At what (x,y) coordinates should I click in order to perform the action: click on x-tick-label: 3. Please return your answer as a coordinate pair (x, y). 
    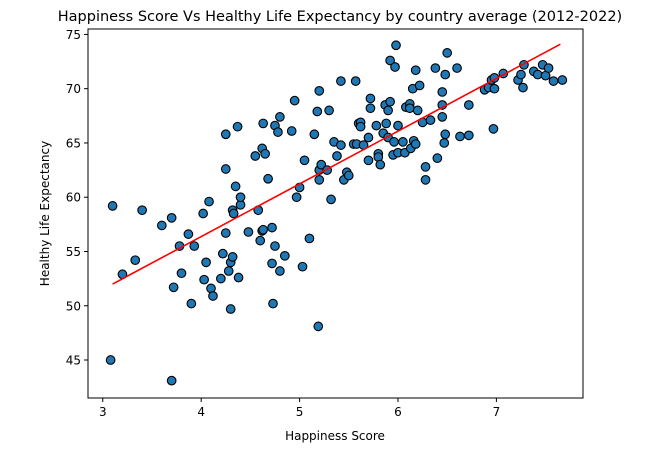
    Looking at the image, I should click on (103, 412).